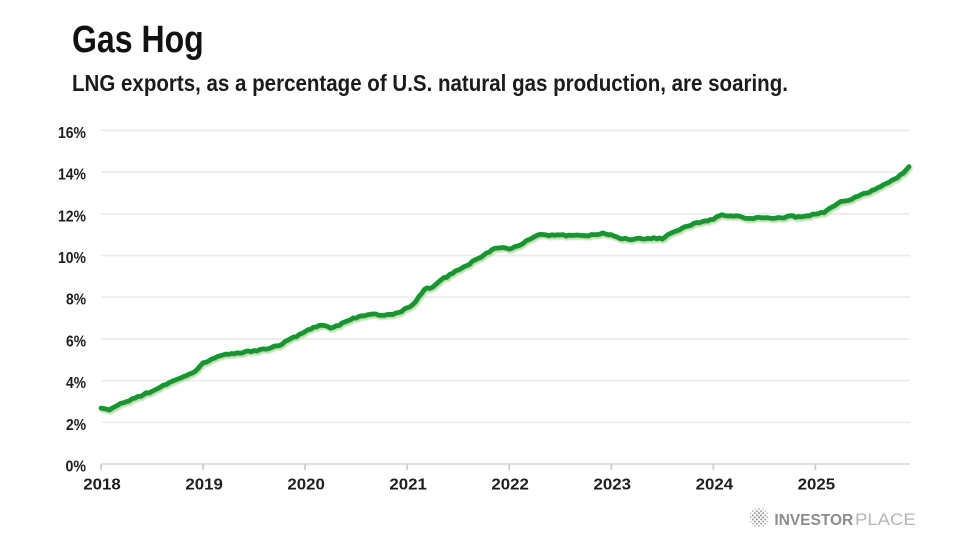 Image resolution: width=975 pixels, height=549 pixels. What do you see at coordinates (72, 258) in the screenshot?
I see `svg-text: 10%` at bounding box center [72, 258].